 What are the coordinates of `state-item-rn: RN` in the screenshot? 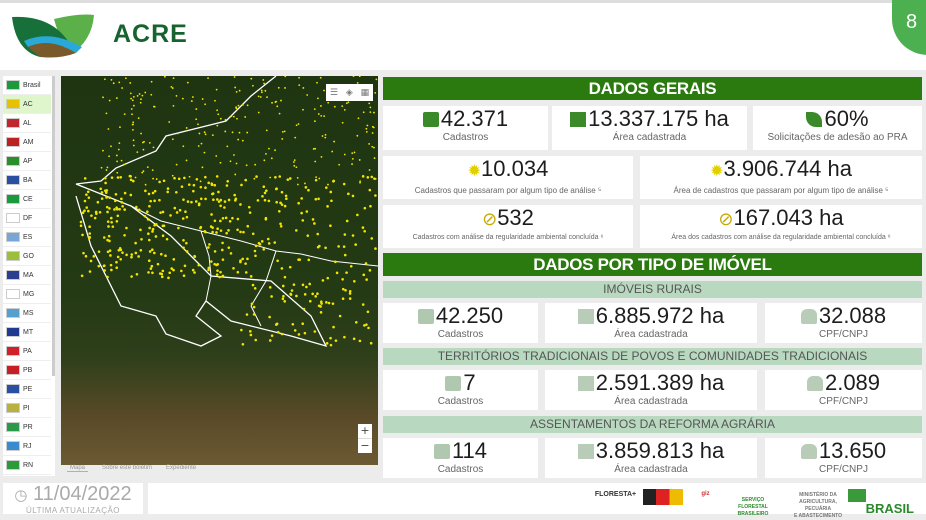 It's located at (27, 465).